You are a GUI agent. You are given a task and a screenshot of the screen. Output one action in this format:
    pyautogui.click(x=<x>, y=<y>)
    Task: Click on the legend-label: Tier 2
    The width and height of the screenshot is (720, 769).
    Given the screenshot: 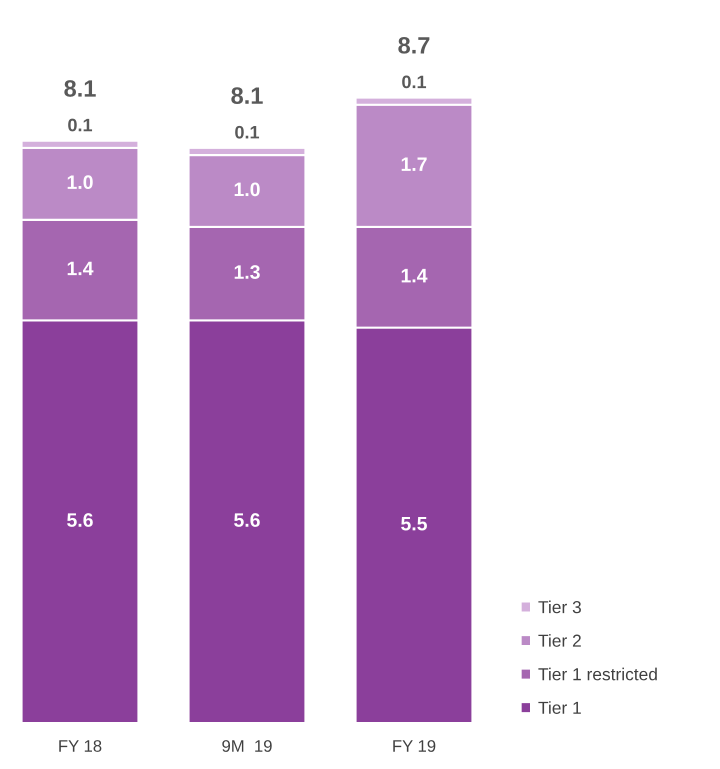 What is the action you would take?
    pyautogui.click(x=559, y=640)
    